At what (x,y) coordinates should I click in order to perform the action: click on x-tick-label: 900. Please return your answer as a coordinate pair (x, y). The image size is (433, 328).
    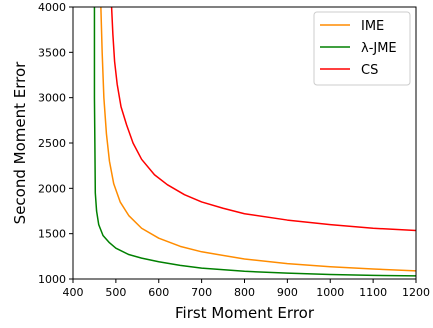
    Looking at the image, I should click on (287, 292).